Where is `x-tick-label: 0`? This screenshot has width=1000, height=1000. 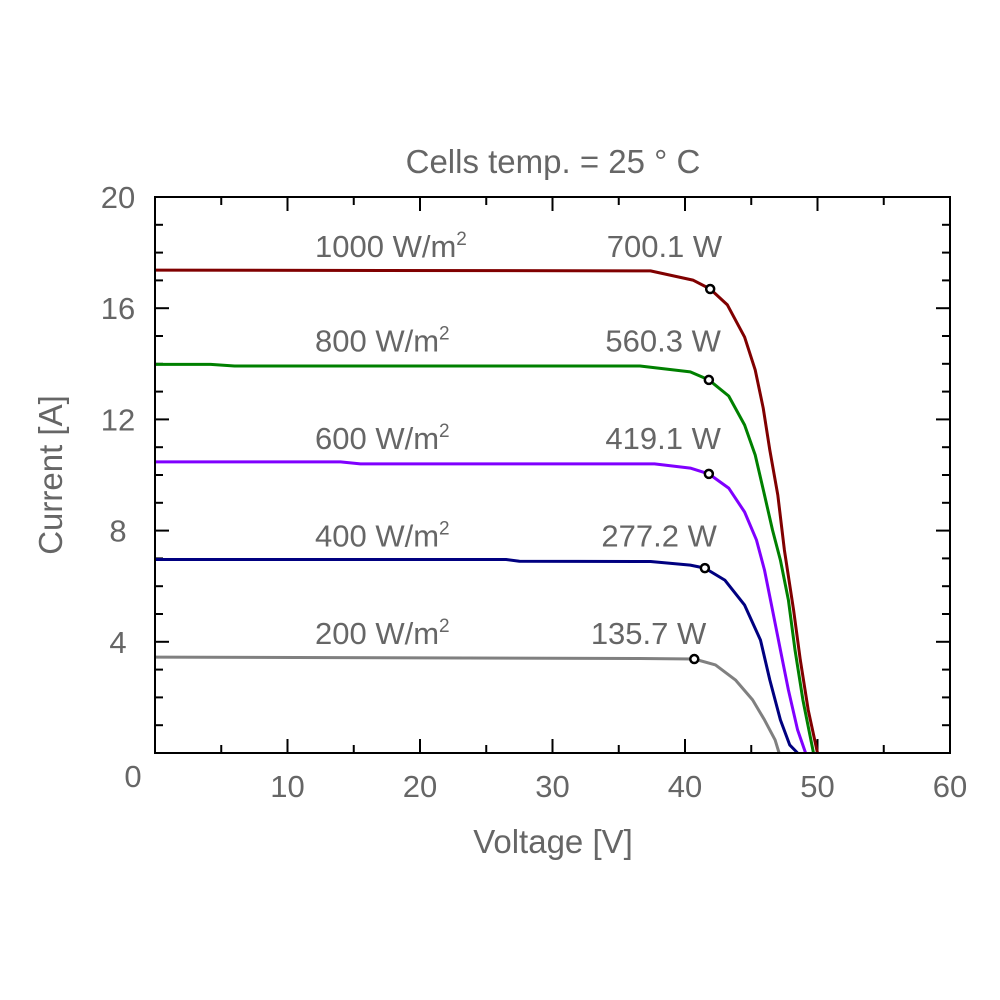 x-tick-label: 0 is located at coordinates (132, 776).